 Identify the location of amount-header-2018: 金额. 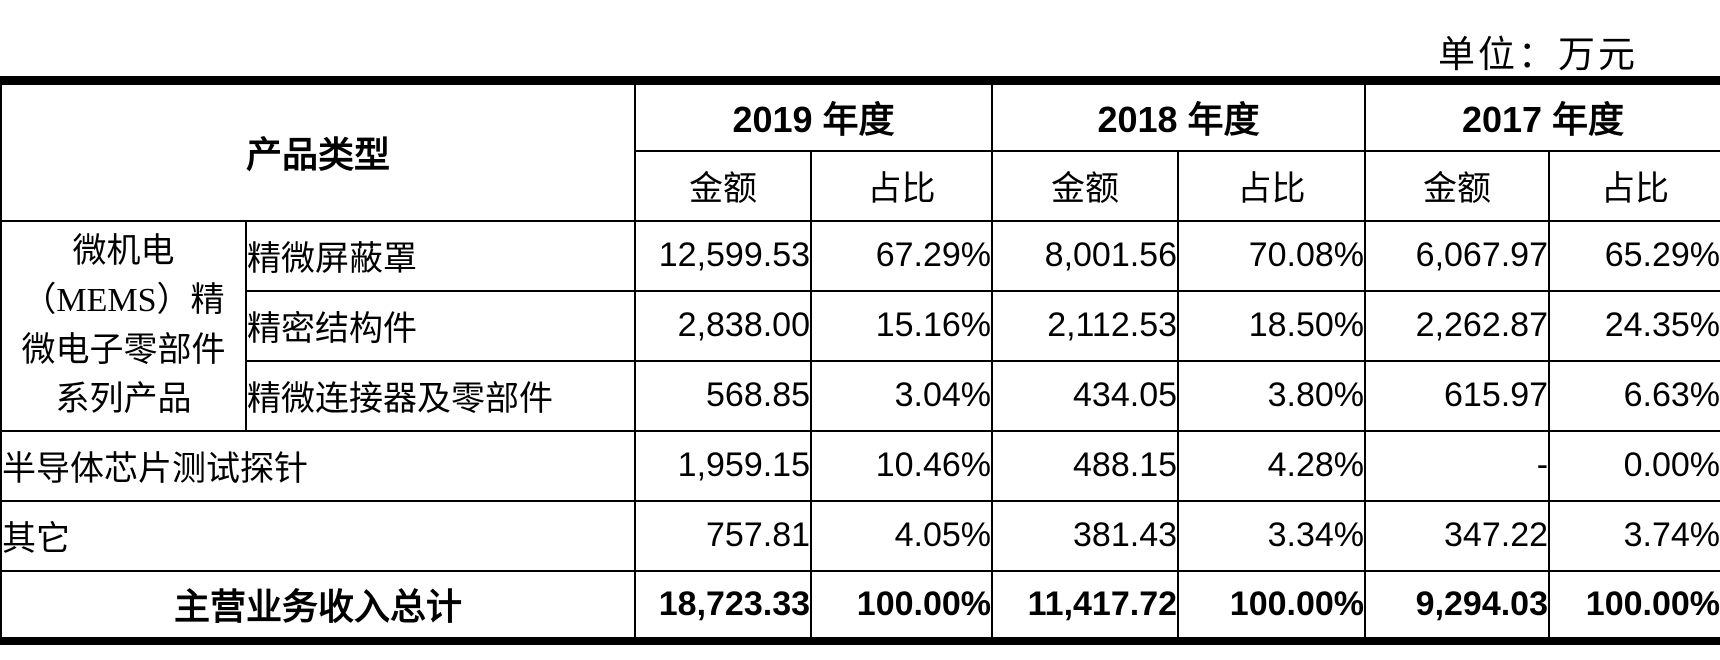
(1085, 185).